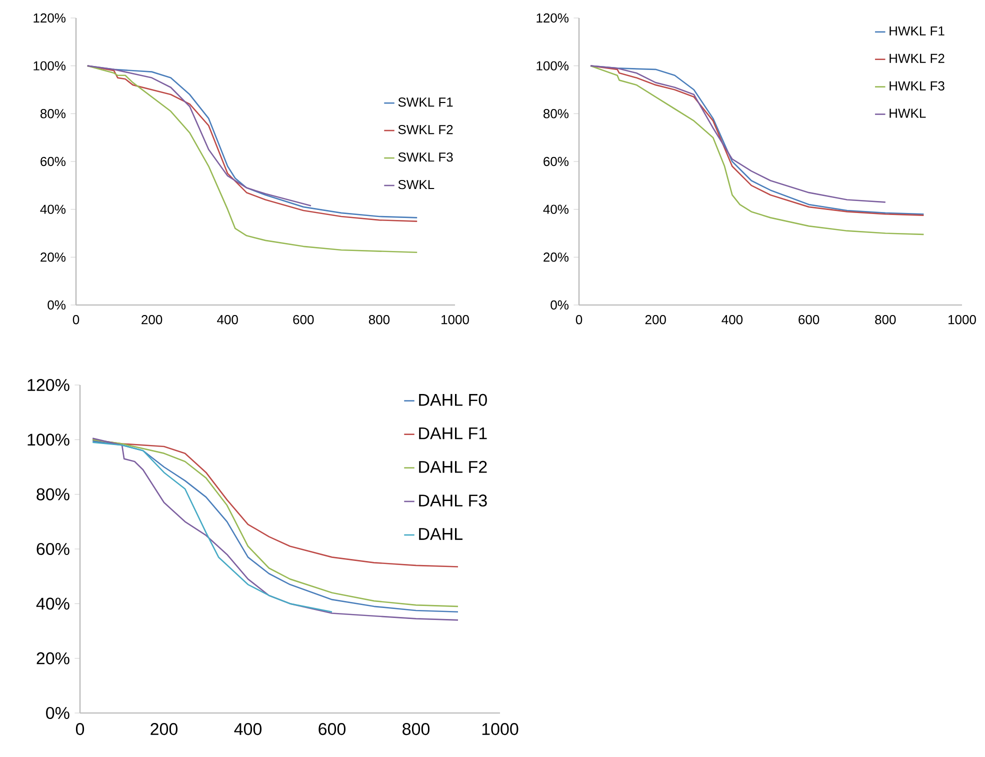 Image resolution: width=985 pixels, height=757 pixels. Describe the element at coordinates (453, 400) in the screenshot. I see `legend-label: DAHL F0` at that location.